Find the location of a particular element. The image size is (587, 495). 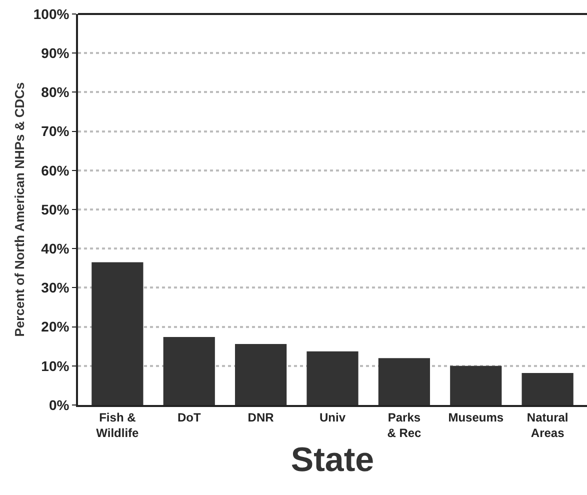

y-tick-label: 30% is located at coordinates (55, 288).